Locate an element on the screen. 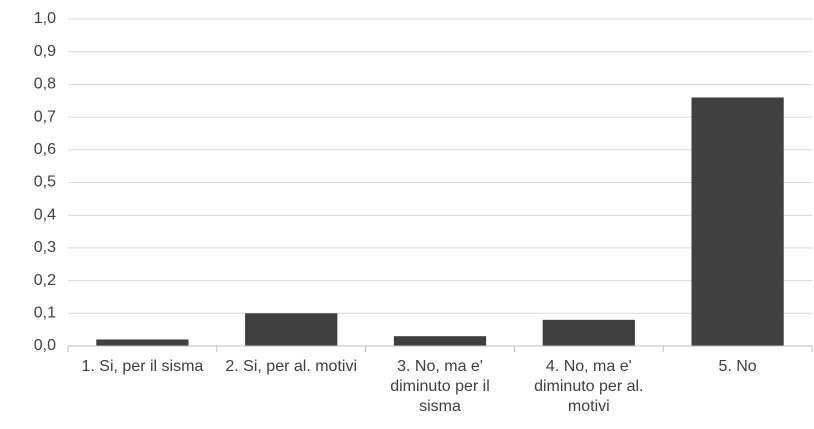 The height and width of the screenshot is (429, 814). y-tick-label: 0,1 is located at coordinates (45, 313).